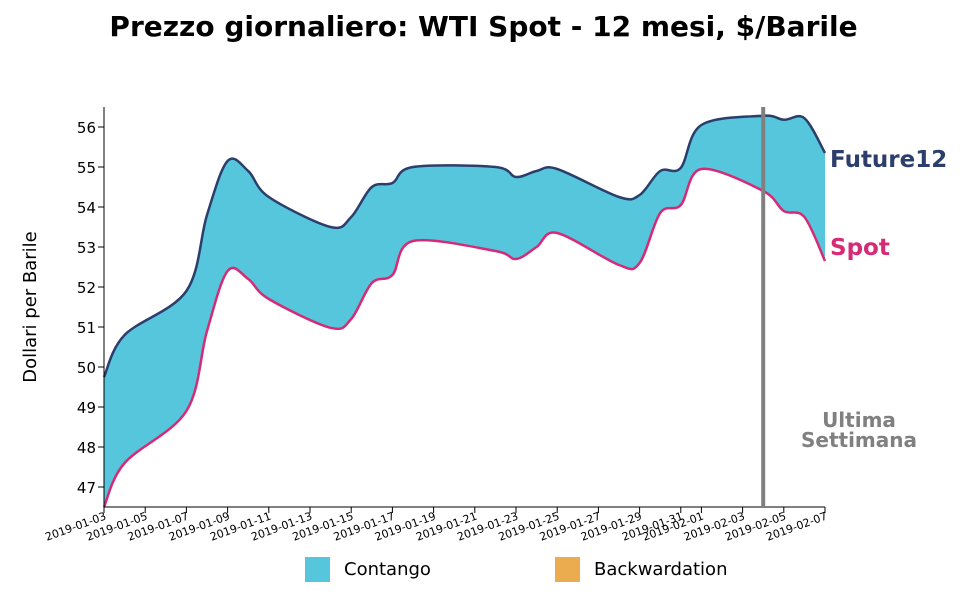  Describe the element at coordinates (567, 569) in the screenshot. I see `backwardation-swatch` at that location.